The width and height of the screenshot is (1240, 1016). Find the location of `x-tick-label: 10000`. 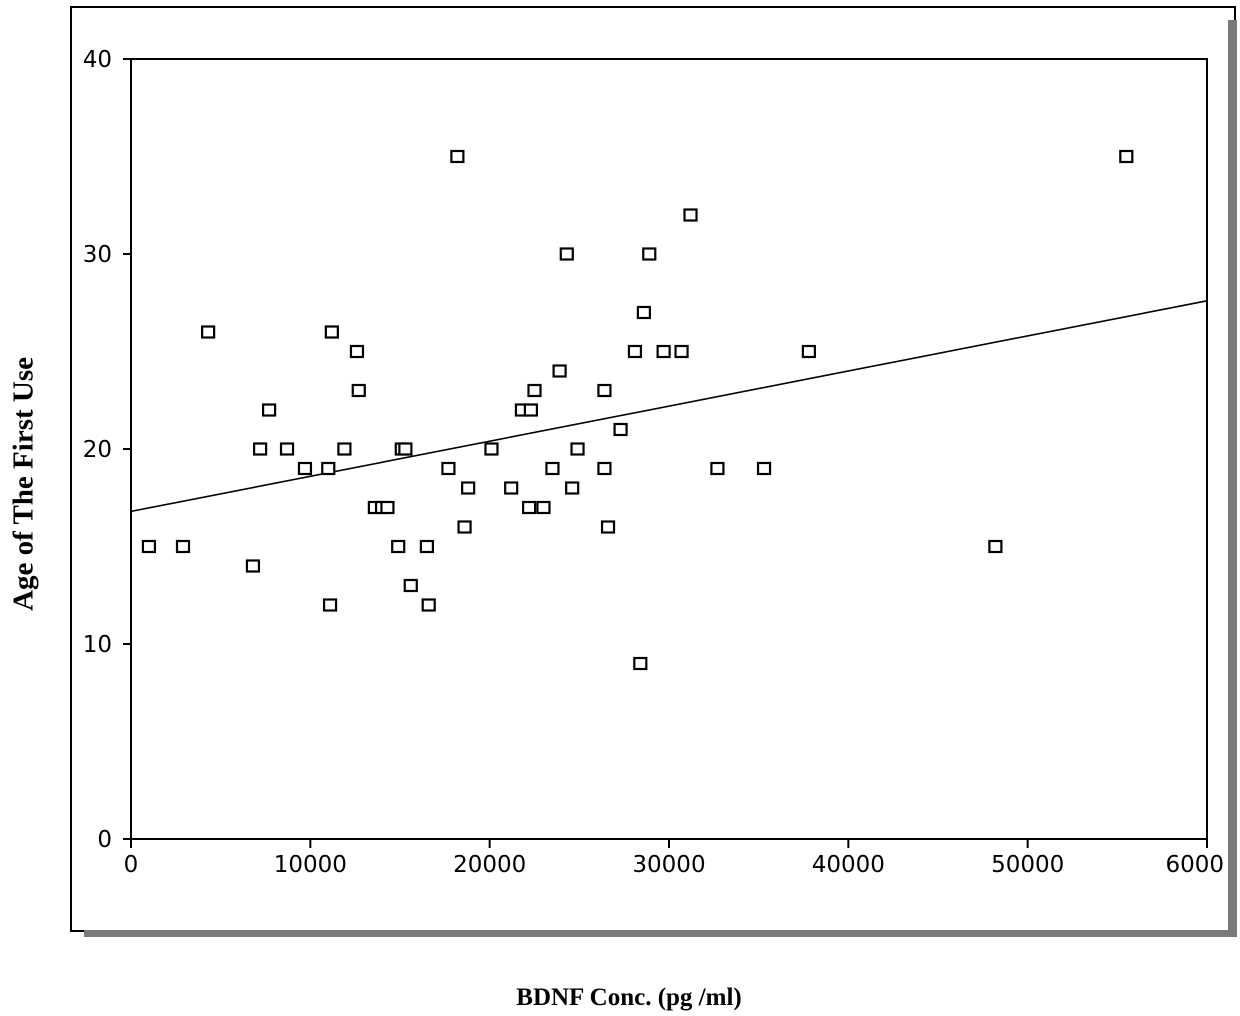

x-tick-label: 10000 is located at coordinates (310, 865).